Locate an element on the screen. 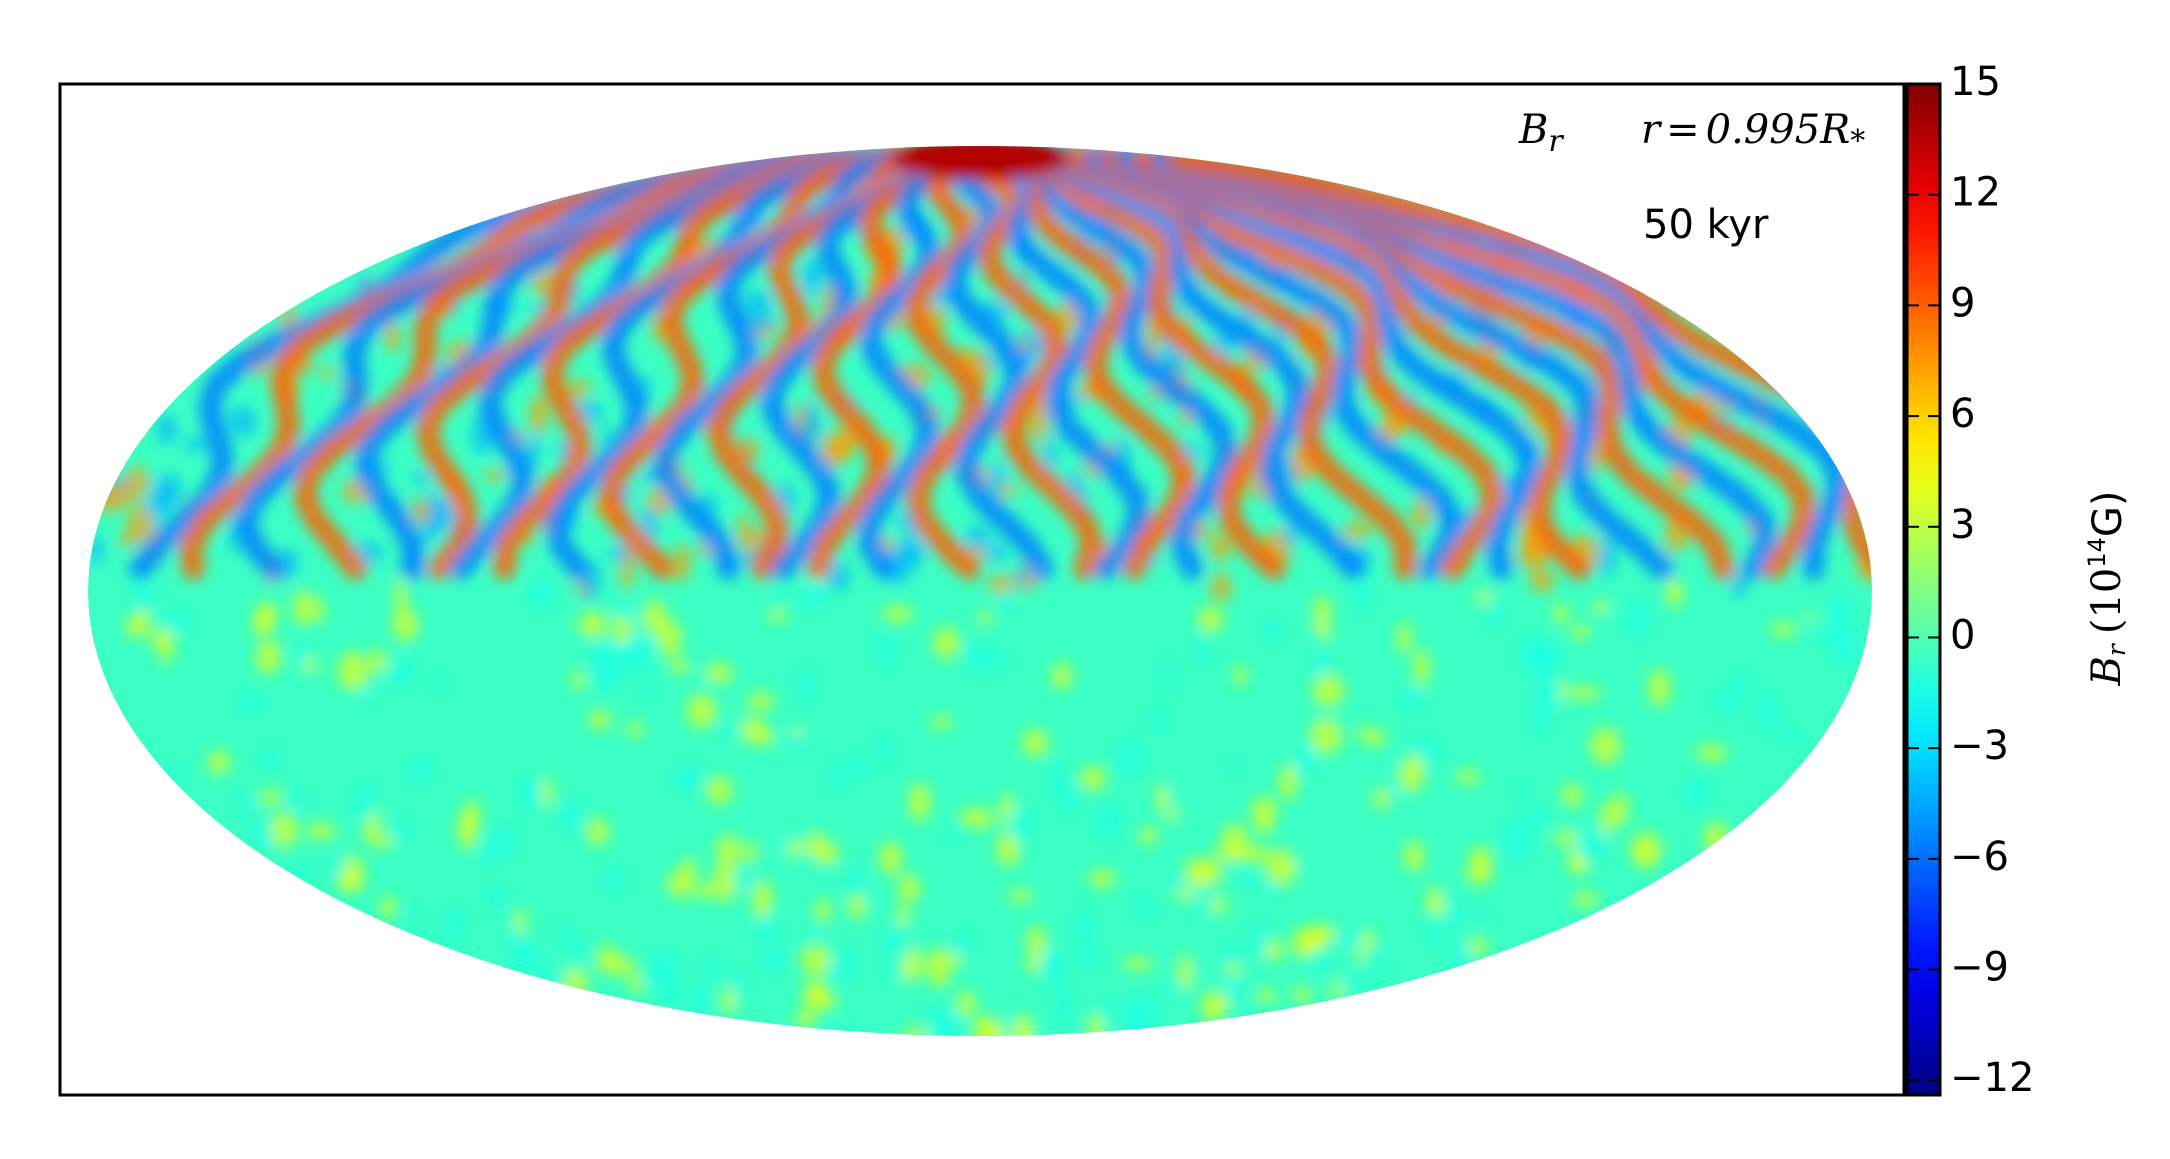 This screenshot has height=1159, width=2170. time-label: 50 kyr is located at coordinates (1706, 225).